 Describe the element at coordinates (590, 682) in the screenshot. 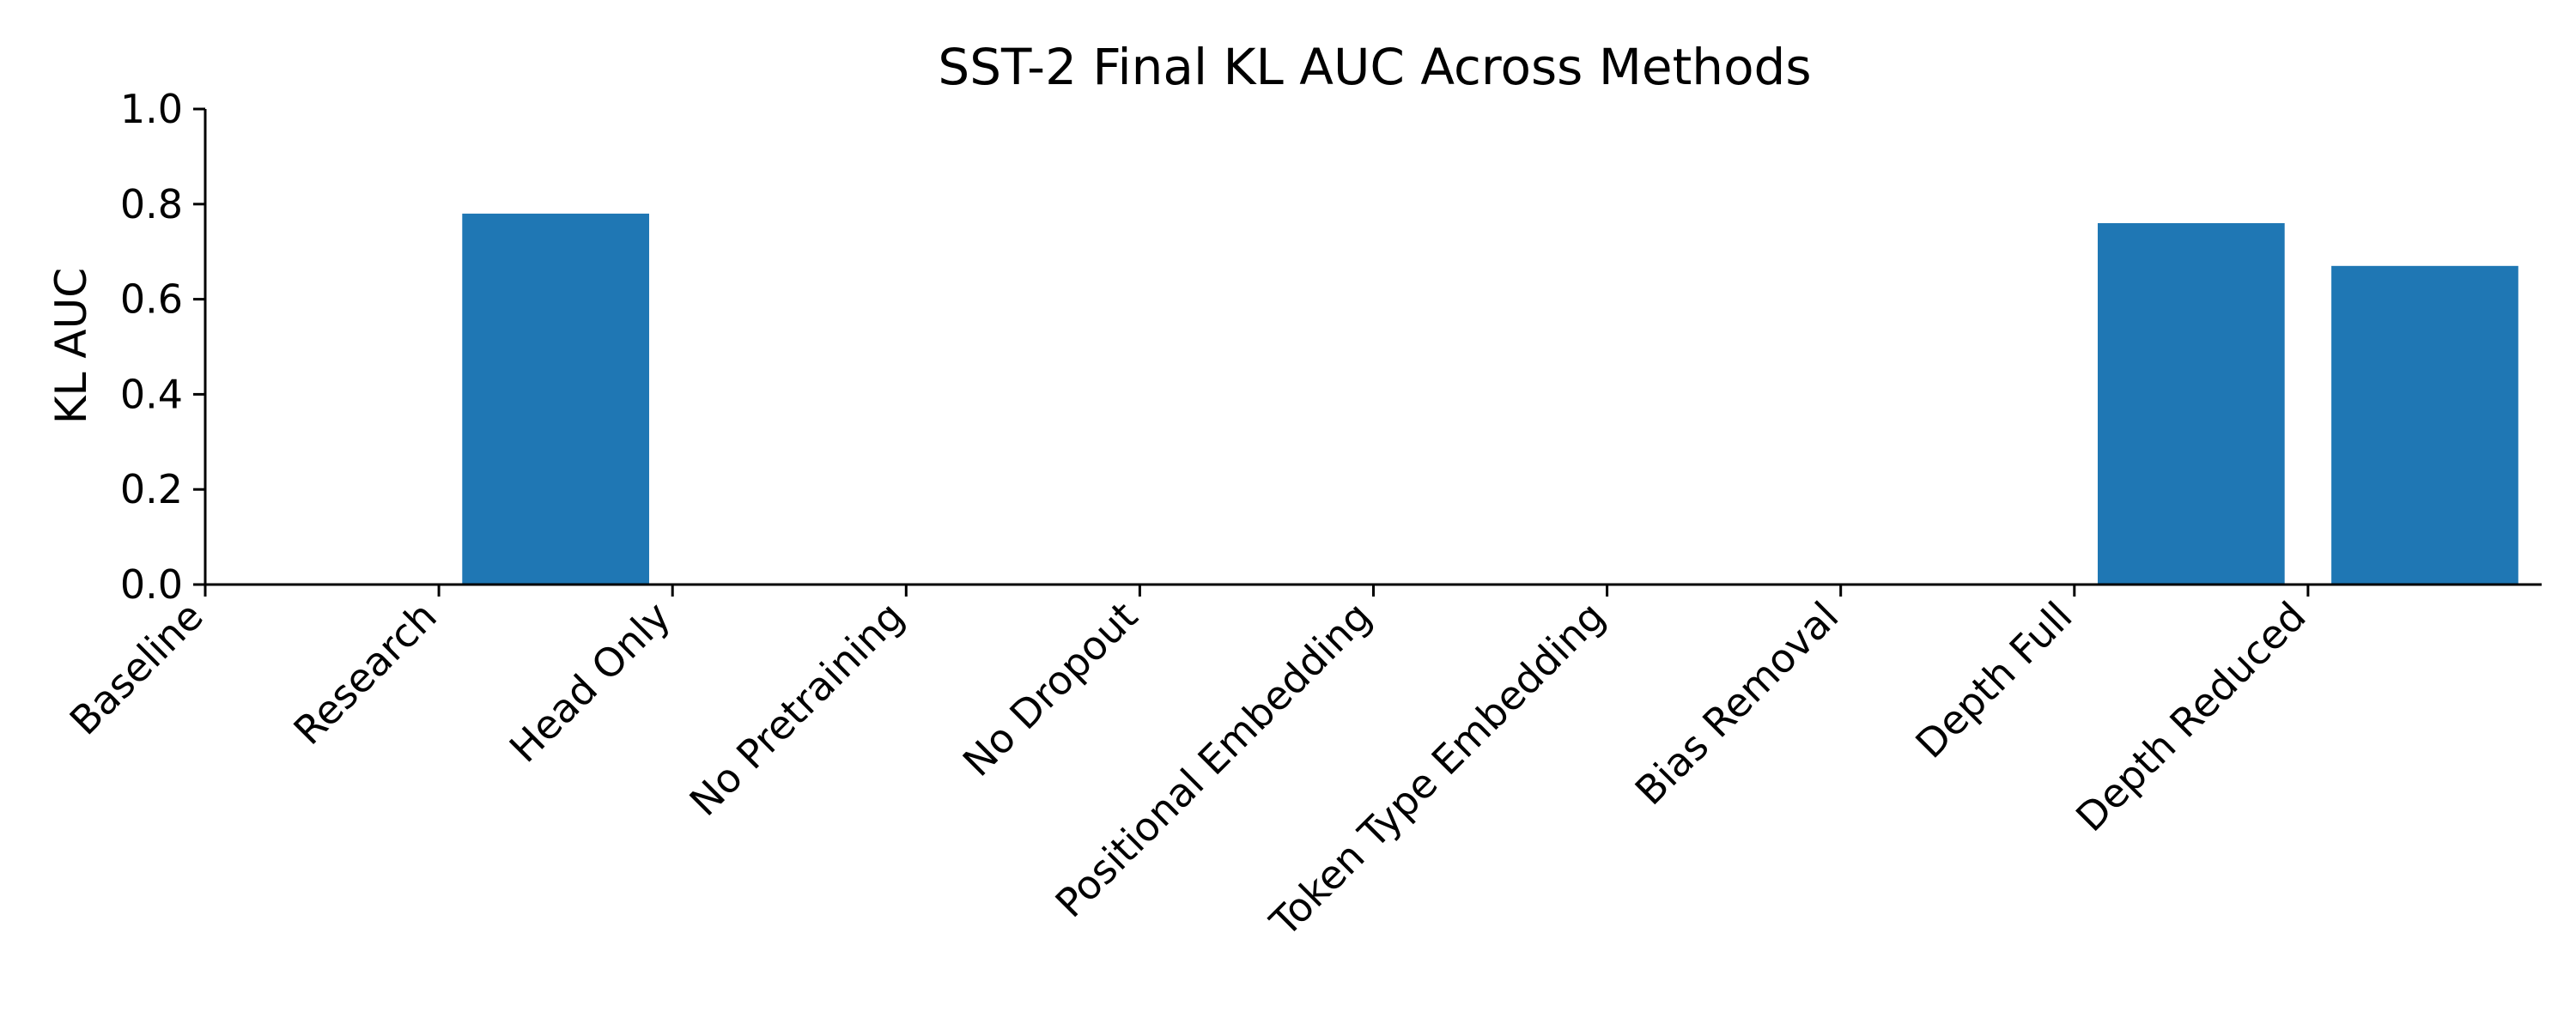

I see `x-tick-label: Head Only` at that location.